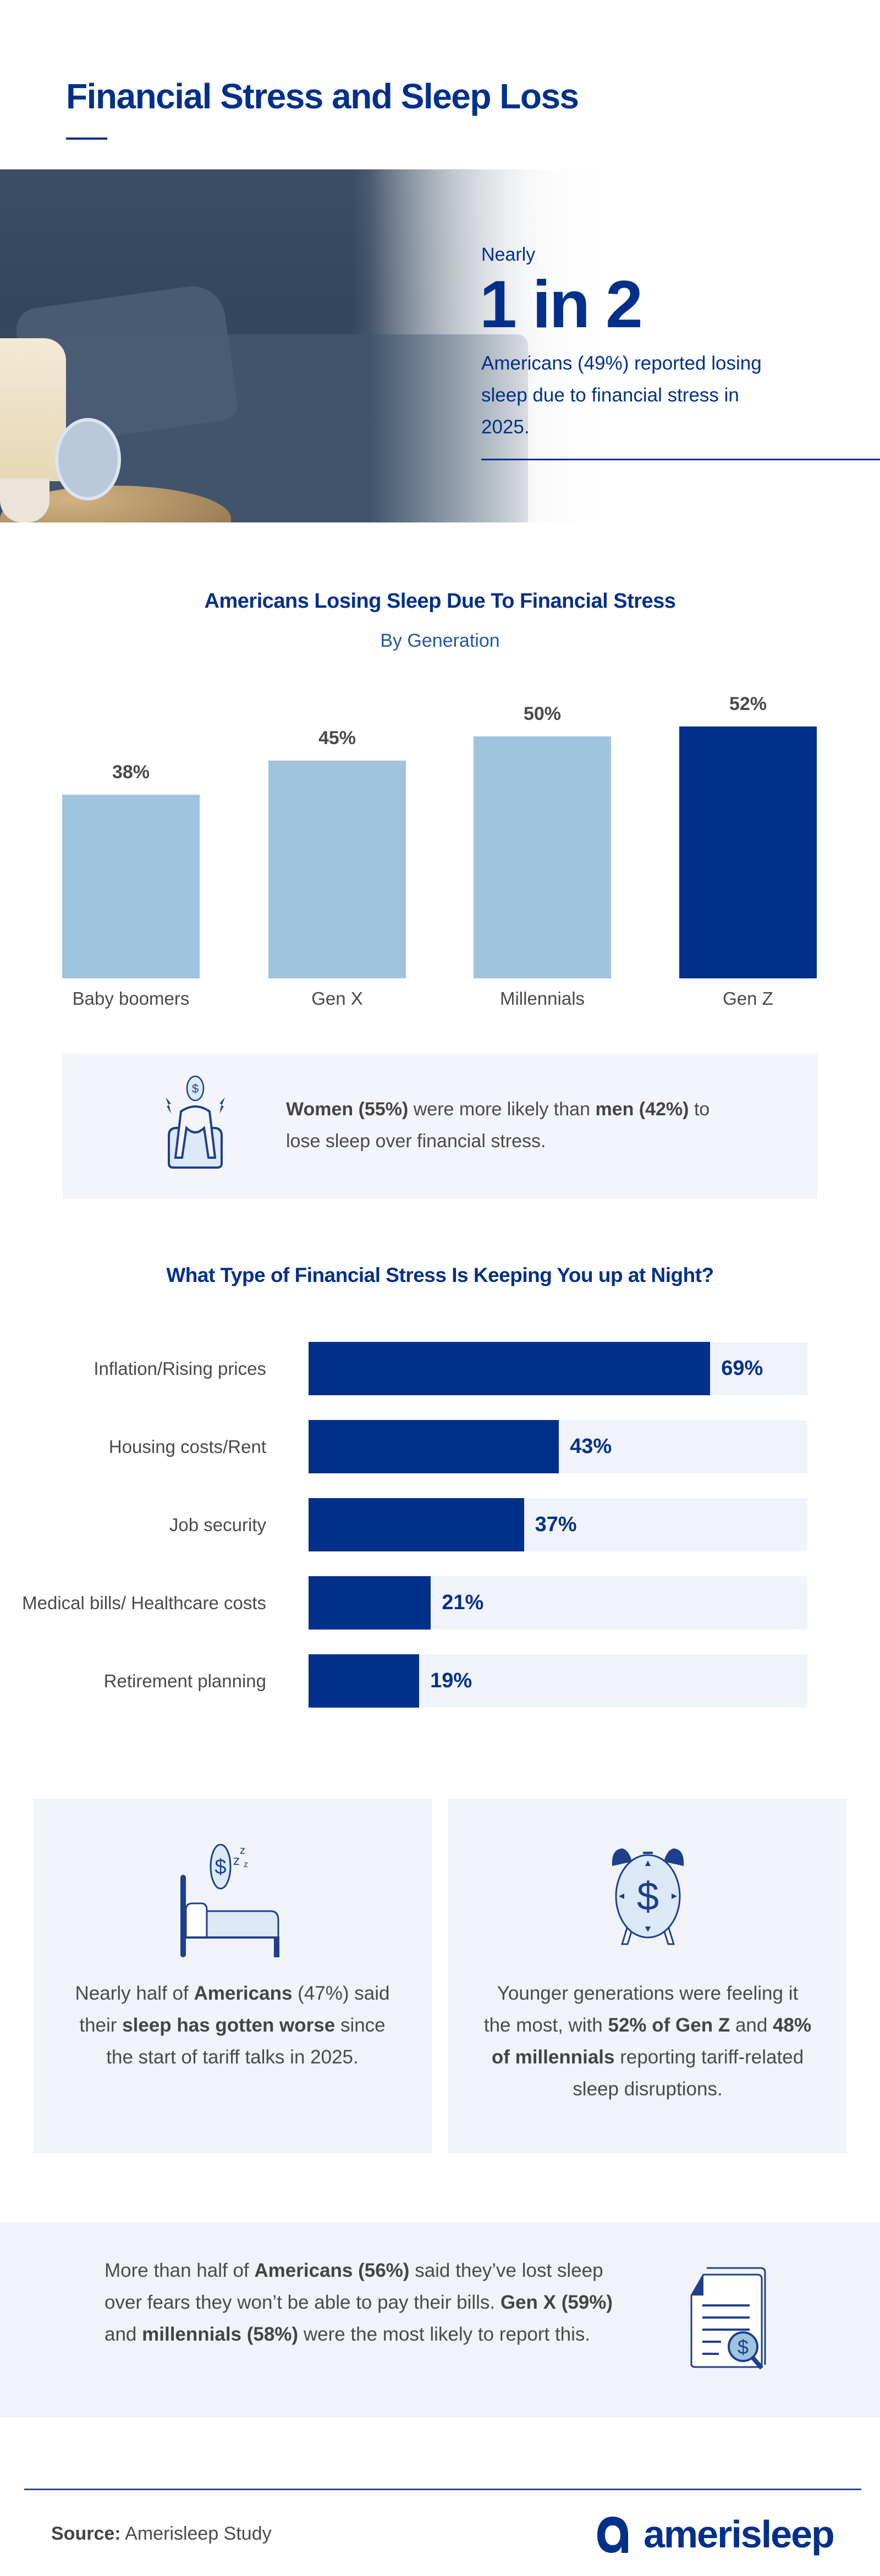 The height and width of the screenshot is (2576, 880). Describe the element at coordinates (561, 304) in the screenshot. I see `hero-stat: 1 in 2` at that location.